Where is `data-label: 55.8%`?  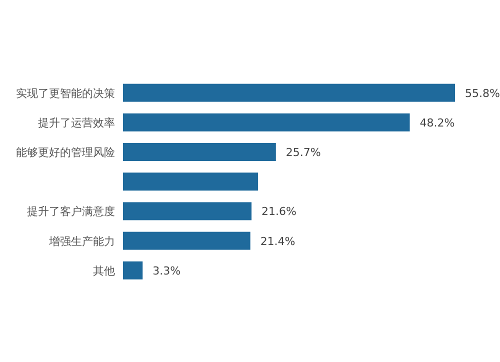
data-label: 55.8% is located at coordinates (482, 93).